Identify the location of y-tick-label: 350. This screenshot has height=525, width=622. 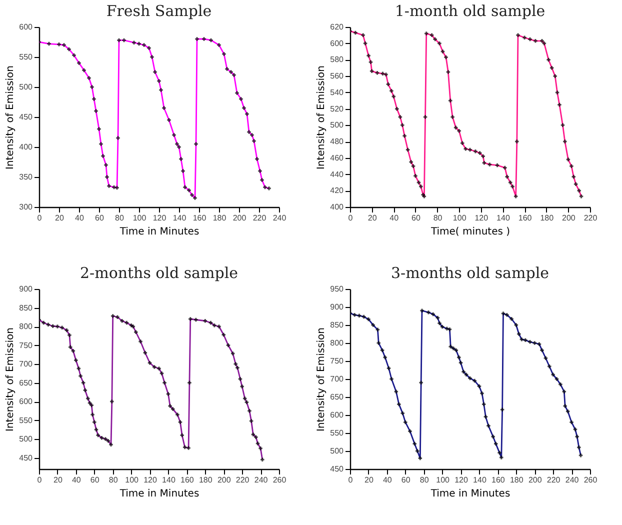
(26, 177).